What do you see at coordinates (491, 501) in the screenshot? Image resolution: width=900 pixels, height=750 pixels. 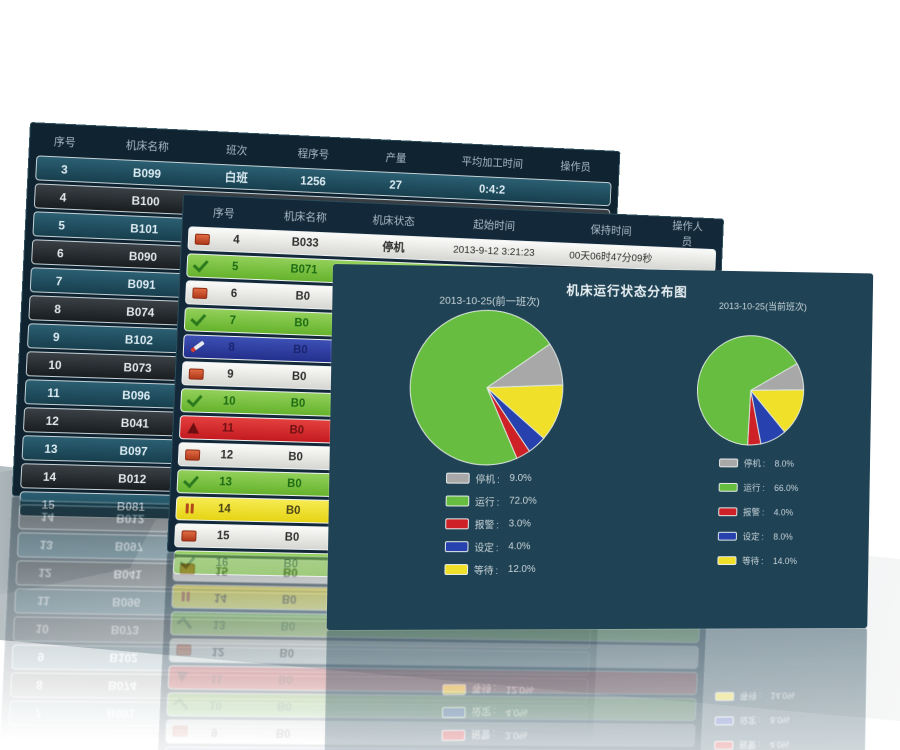 I see `legend-item: 运行 72.0%` at bounding box center [491, 501].